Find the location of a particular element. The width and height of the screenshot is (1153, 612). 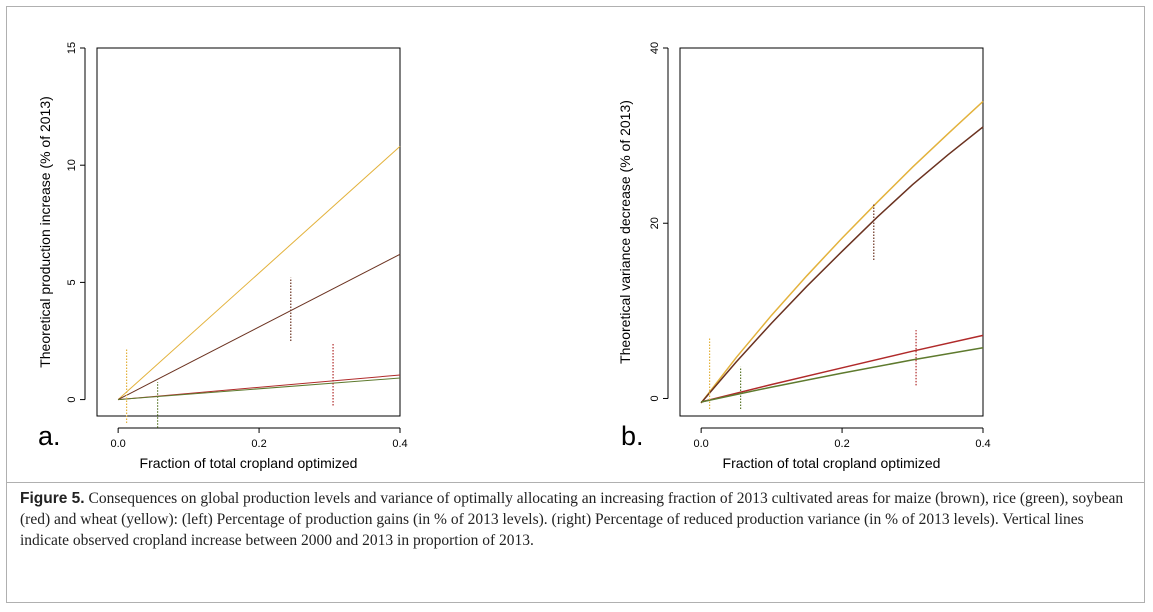

series-line-soybean is located at coordinates (842, 368).